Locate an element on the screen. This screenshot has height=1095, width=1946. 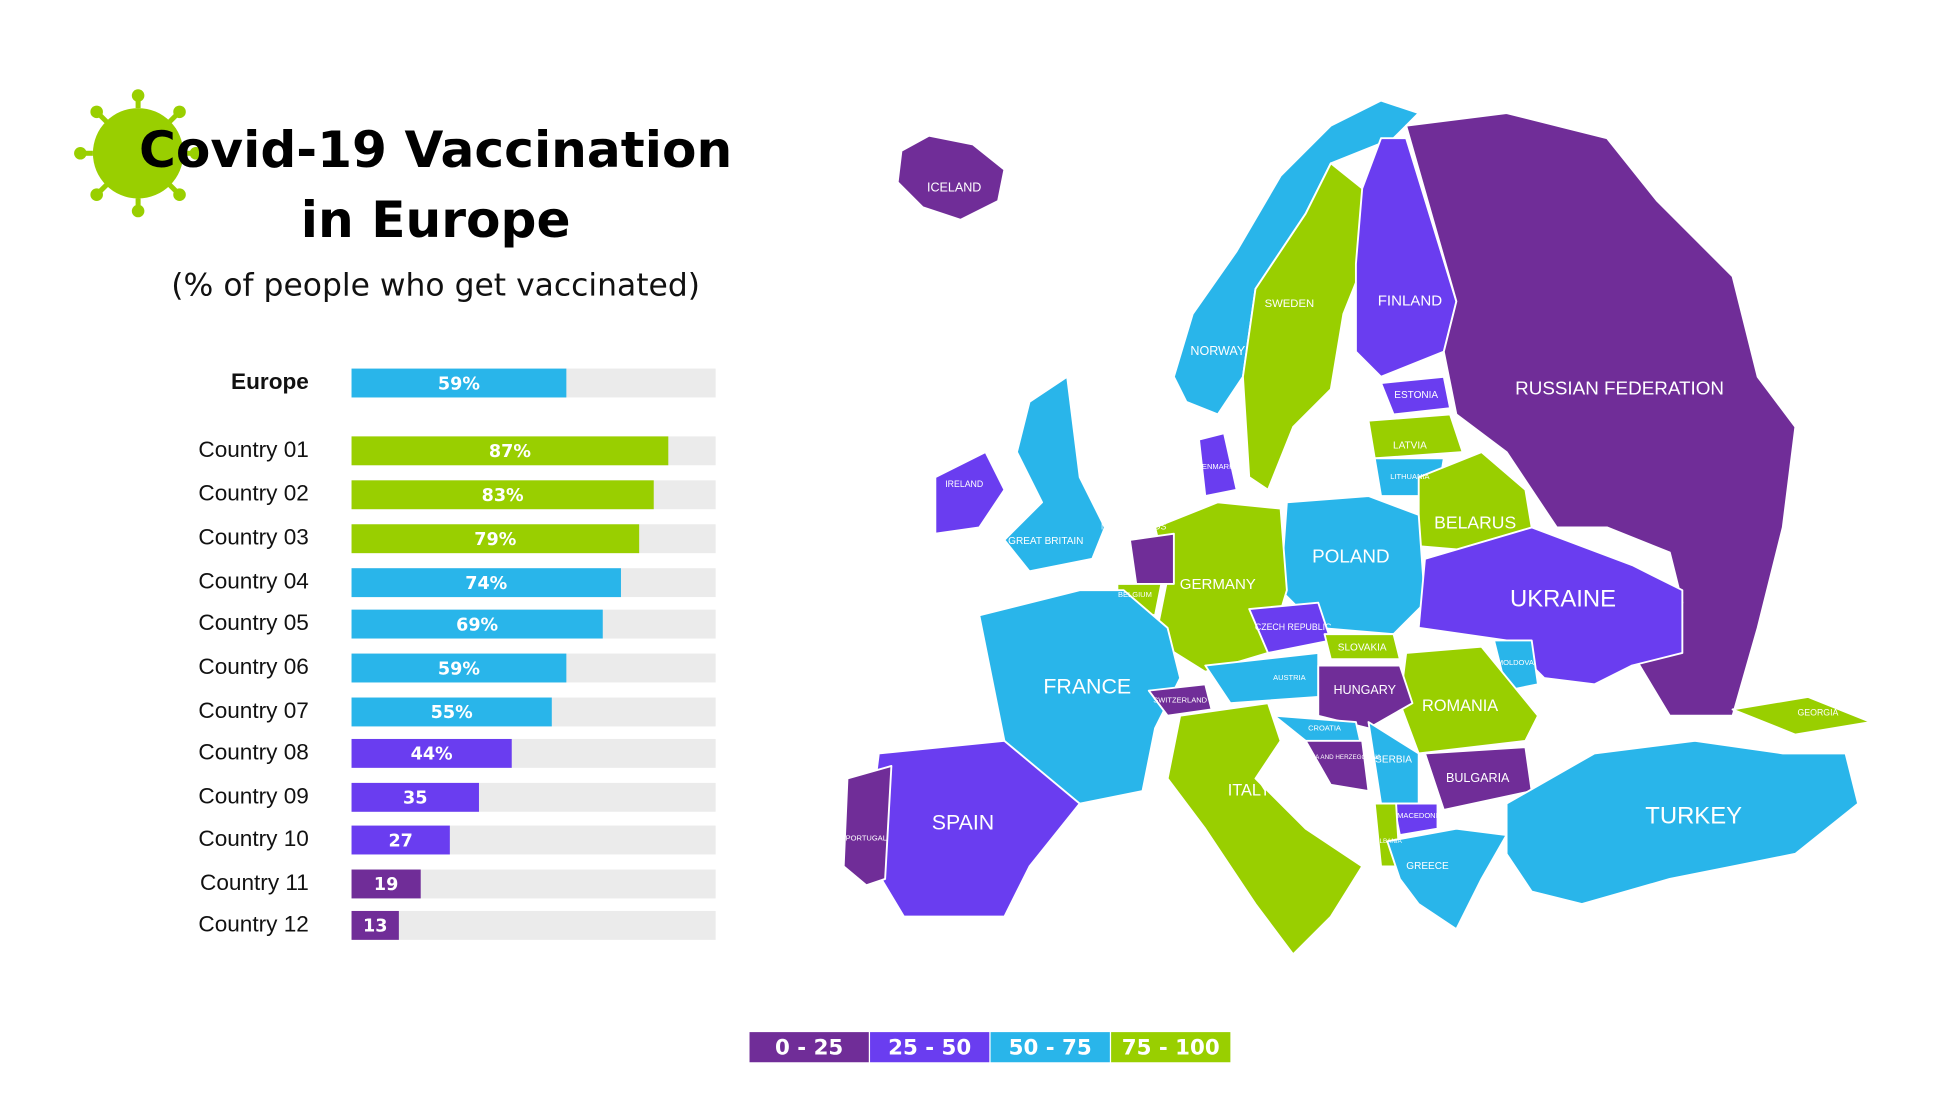
value-label: 83% is located at coordinates (503, 496).